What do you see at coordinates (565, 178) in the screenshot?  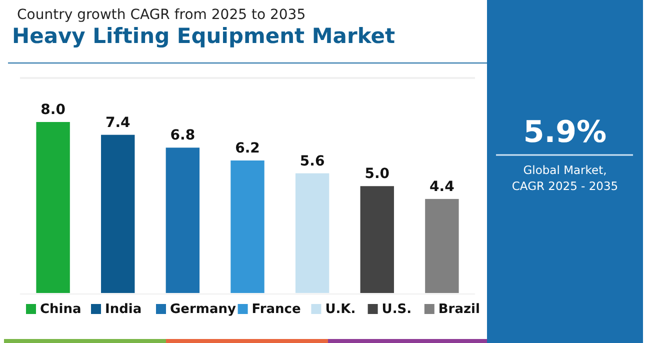 I see `text: Global Market, CAGR 2025 - 2035` at bounding box center [565, 178].